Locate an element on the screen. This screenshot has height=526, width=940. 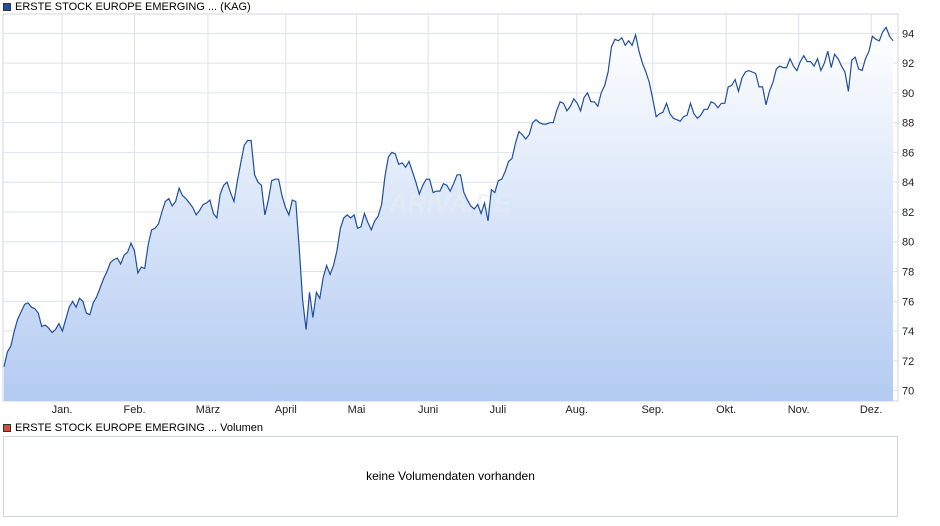
x-tick-label: März is located at coordinates (208, 410).